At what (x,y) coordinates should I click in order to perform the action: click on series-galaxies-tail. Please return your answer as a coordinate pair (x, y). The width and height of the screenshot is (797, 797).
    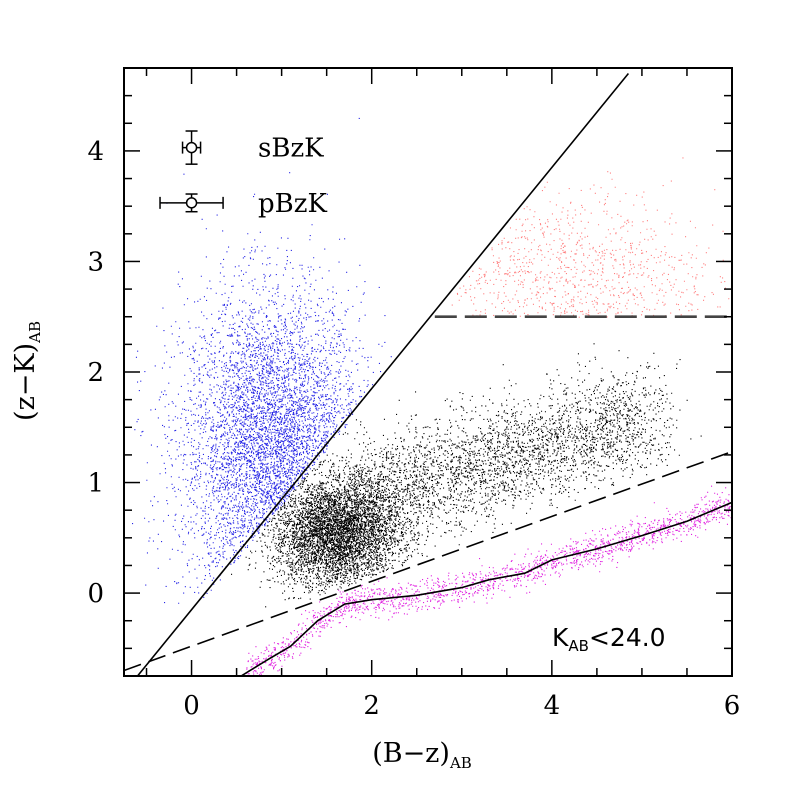
    Looking at the image, I should click on (504, 455).